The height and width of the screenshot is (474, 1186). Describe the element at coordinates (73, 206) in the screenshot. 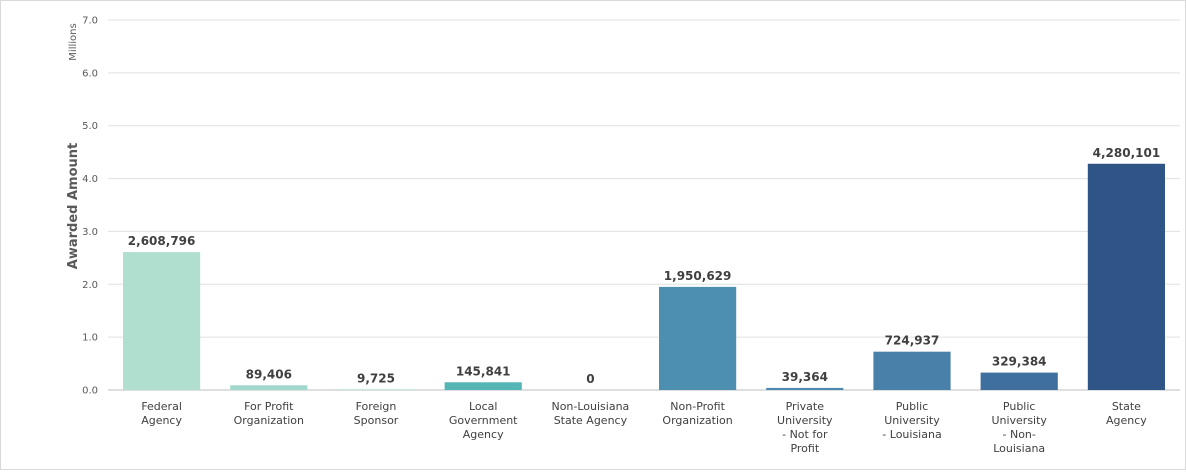

I see `y-axis-title: Awarded Amount` at that location.